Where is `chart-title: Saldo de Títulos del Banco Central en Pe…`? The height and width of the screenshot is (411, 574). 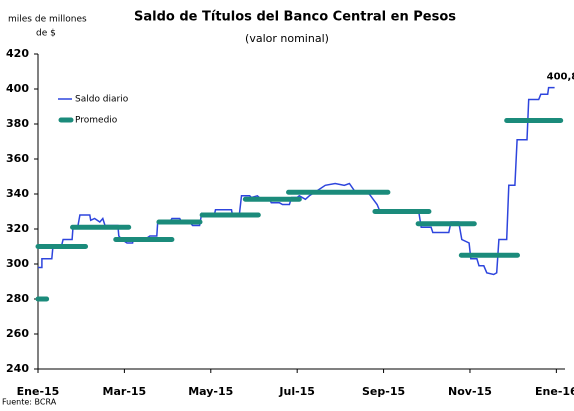 chart-title: Saldo de Títulos del Banco Central en Pe… is located at coordinates (295, 17).